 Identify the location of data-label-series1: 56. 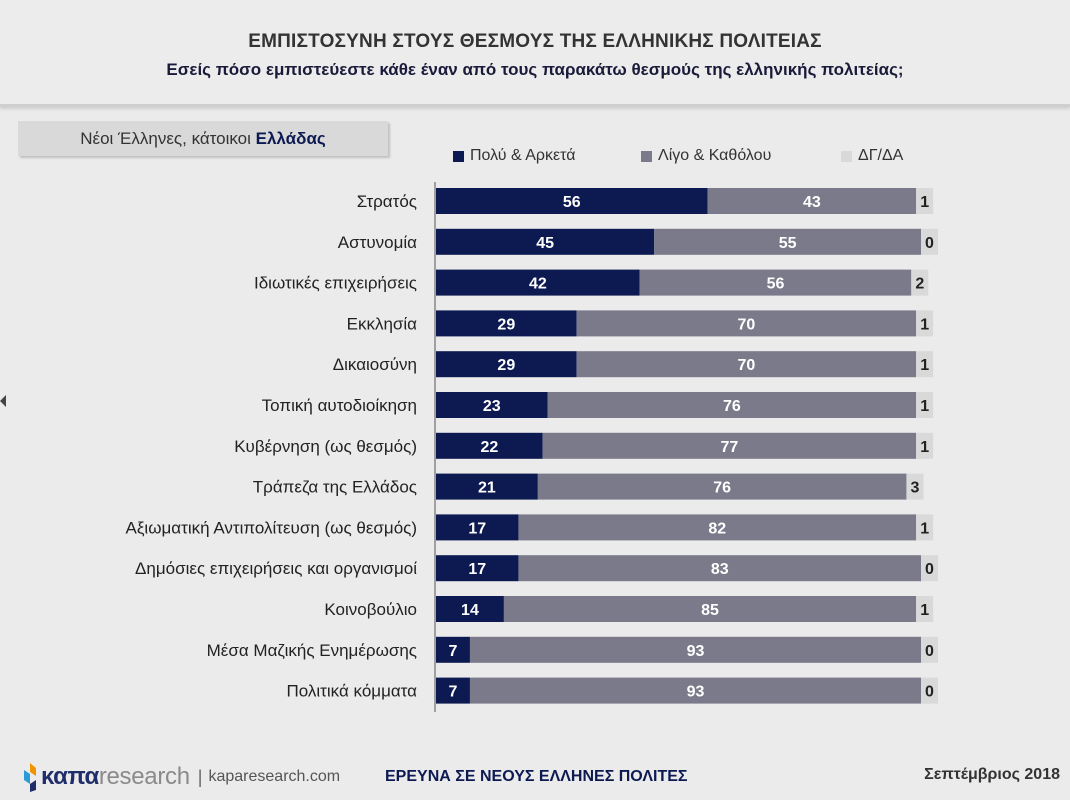
(572, 202).